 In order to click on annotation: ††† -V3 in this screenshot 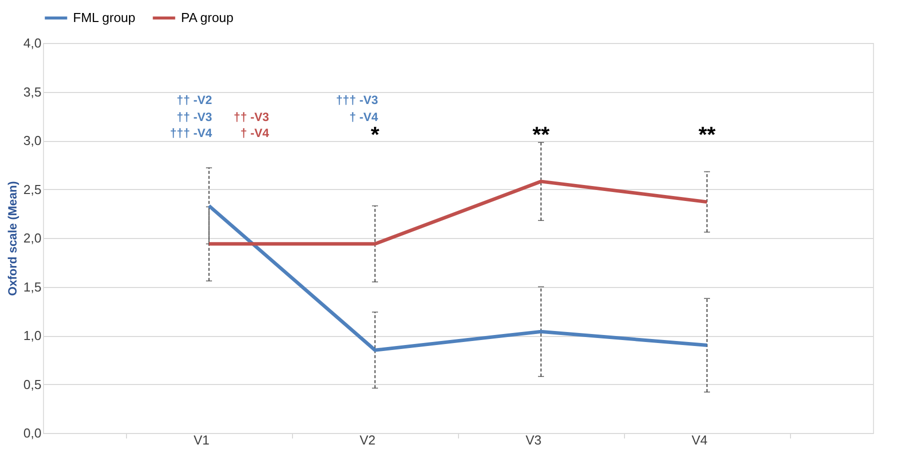, I will do `click(357, 100)`.